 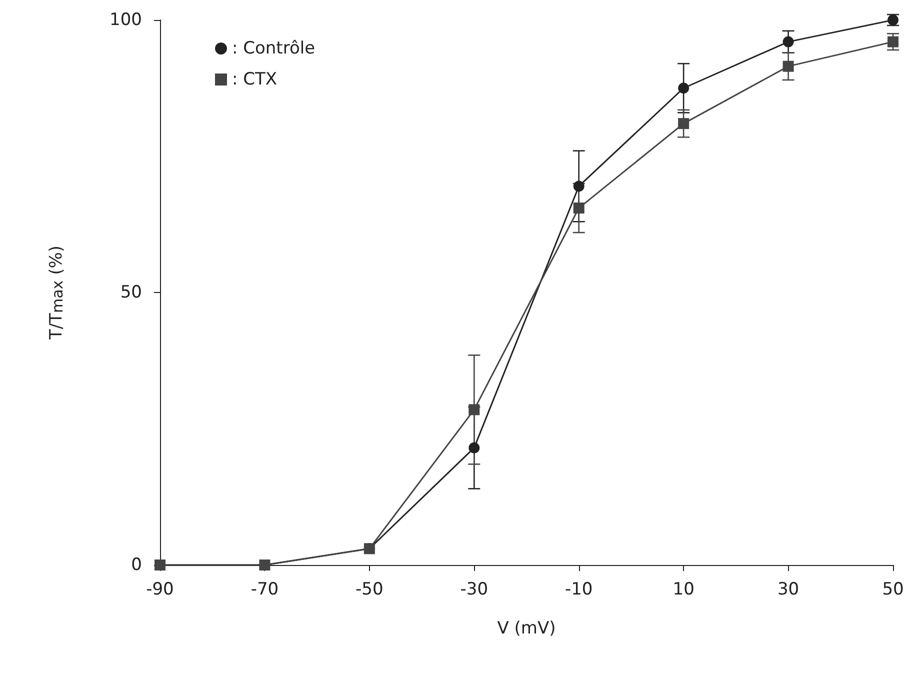 What do you see at coordinates (474, 590) in the screenshot?
I see `x-tick-label: -30` at bounding box center [474, 590].